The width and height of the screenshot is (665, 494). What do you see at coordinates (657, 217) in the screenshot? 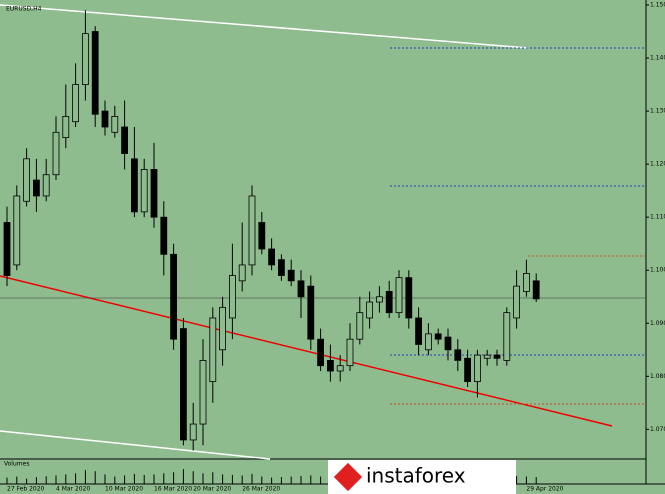
I see `y-tick-label: 1.1100` at bounding box center [657, 217].